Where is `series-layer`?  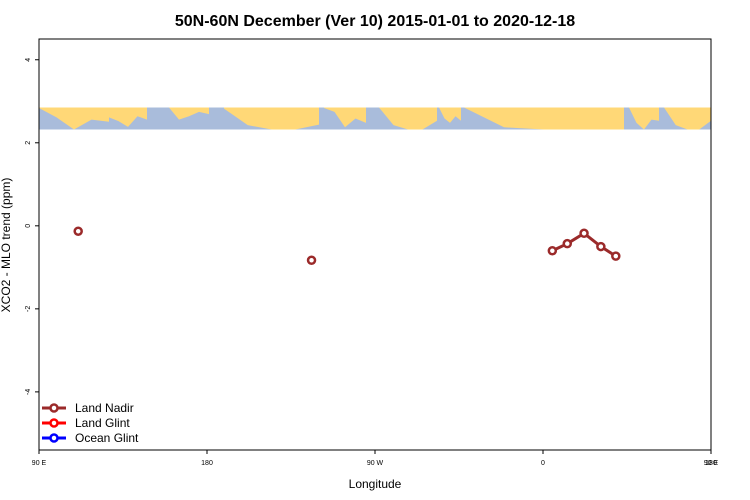
series-layer is located at coordinates (347, 246).